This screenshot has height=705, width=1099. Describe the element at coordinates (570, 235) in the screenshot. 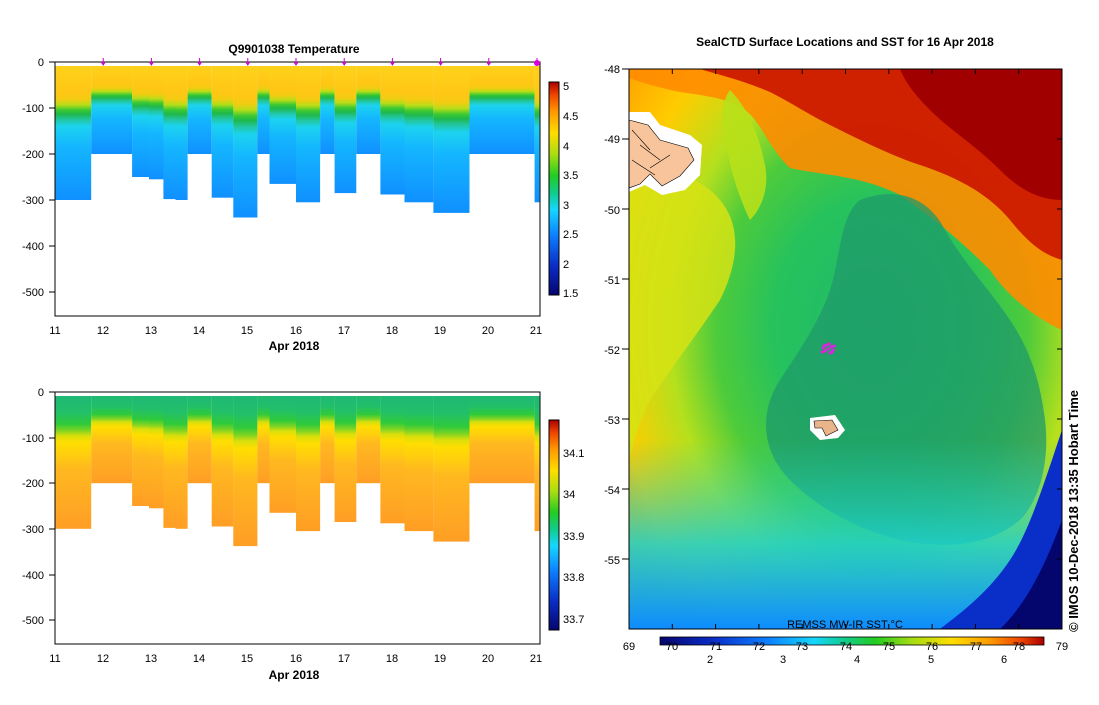

I see `temp-cbar-tick-2.5: 2.5` at that location.